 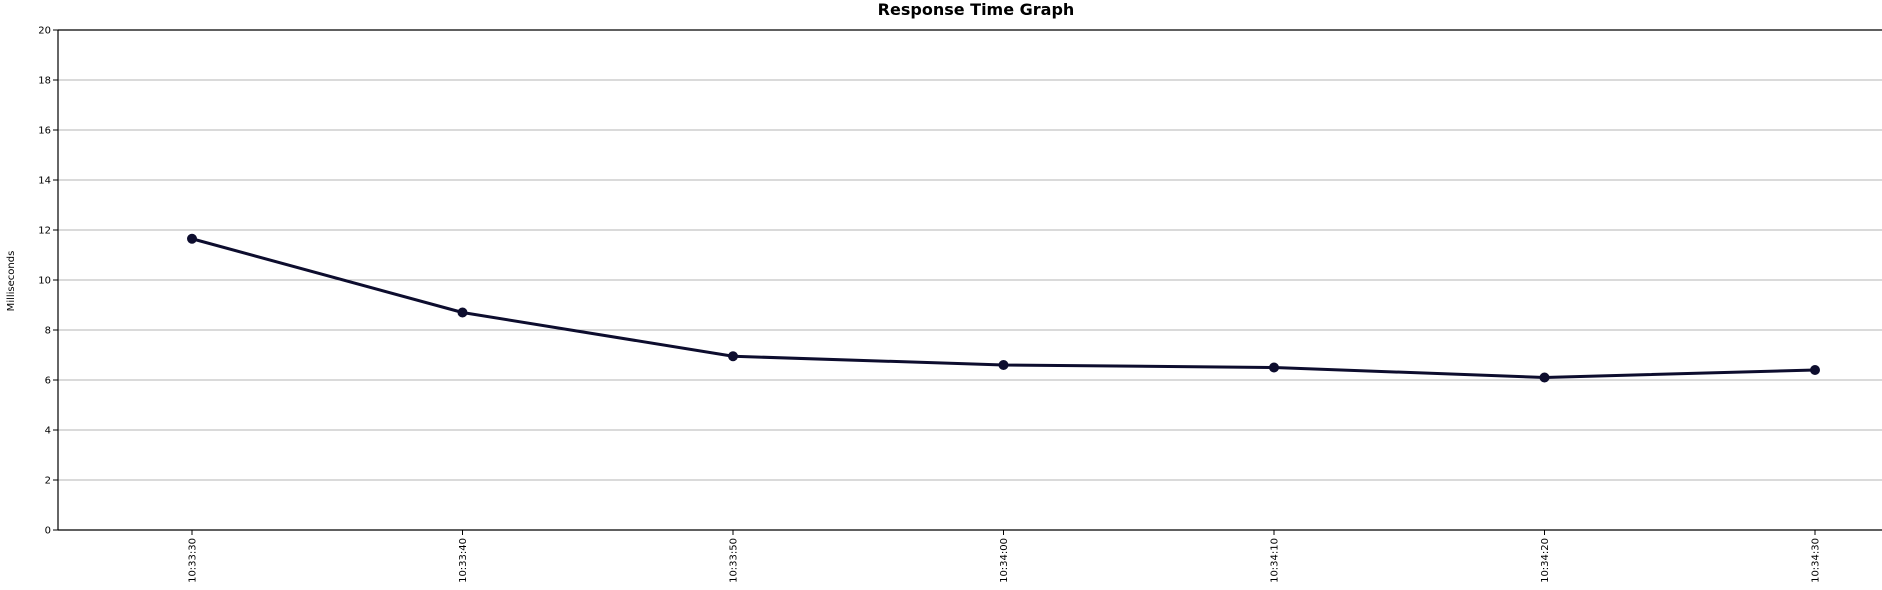 What do you see at coordinates (1004, 560) in the screenshot?
I see `x-tick-label: 10:34:00` at bounding box center [1004, 560].